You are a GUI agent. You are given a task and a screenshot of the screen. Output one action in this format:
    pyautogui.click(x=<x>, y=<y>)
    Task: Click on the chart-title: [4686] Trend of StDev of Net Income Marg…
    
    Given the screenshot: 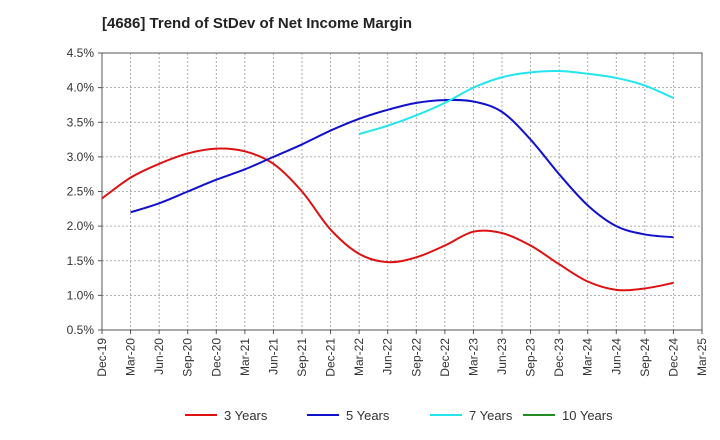 What is the action you would take?
    pyautogui.click(x=257, y=23)
    